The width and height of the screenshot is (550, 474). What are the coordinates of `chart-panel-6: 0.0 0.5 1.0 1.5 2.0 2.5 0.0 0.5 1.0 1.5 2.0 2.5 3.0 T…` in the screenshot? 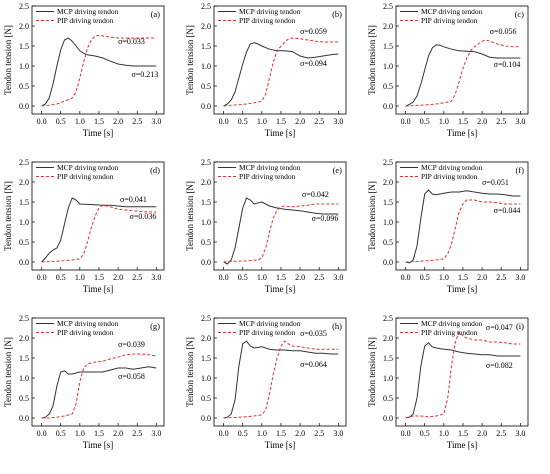 It's located at (84, 382).